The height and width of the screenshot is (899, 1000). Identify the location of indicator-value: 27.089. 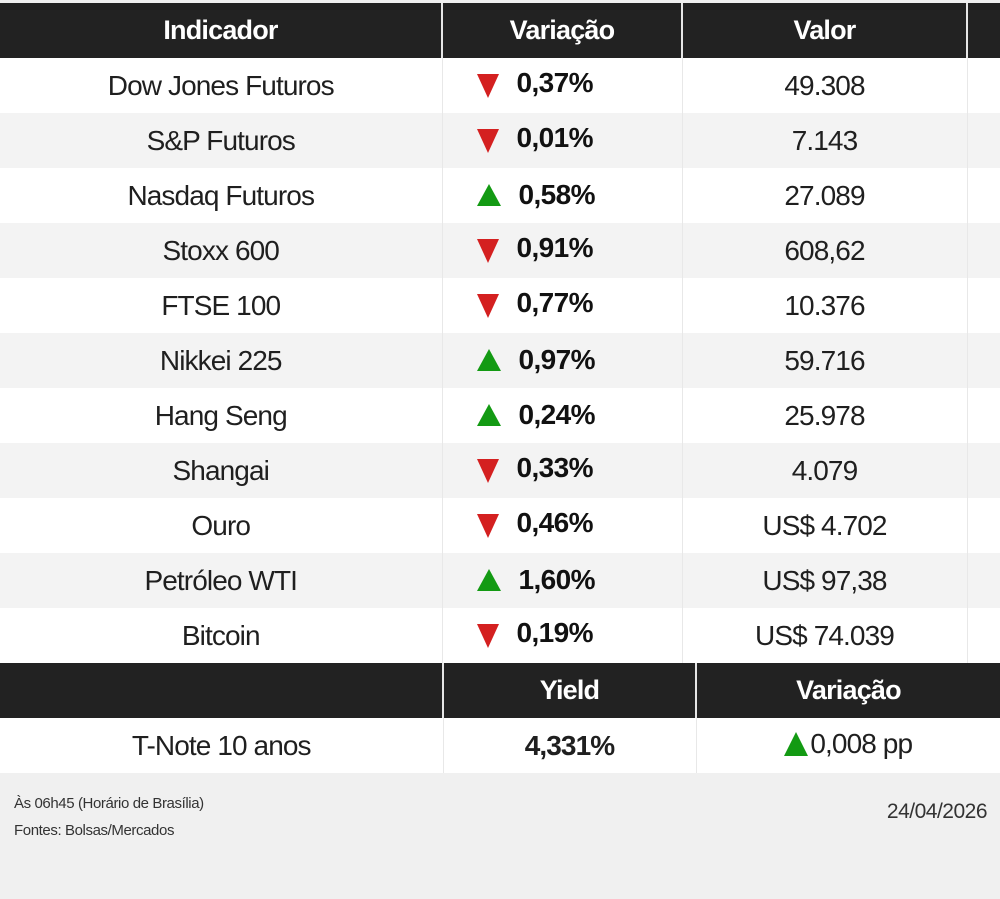
(824, 195).